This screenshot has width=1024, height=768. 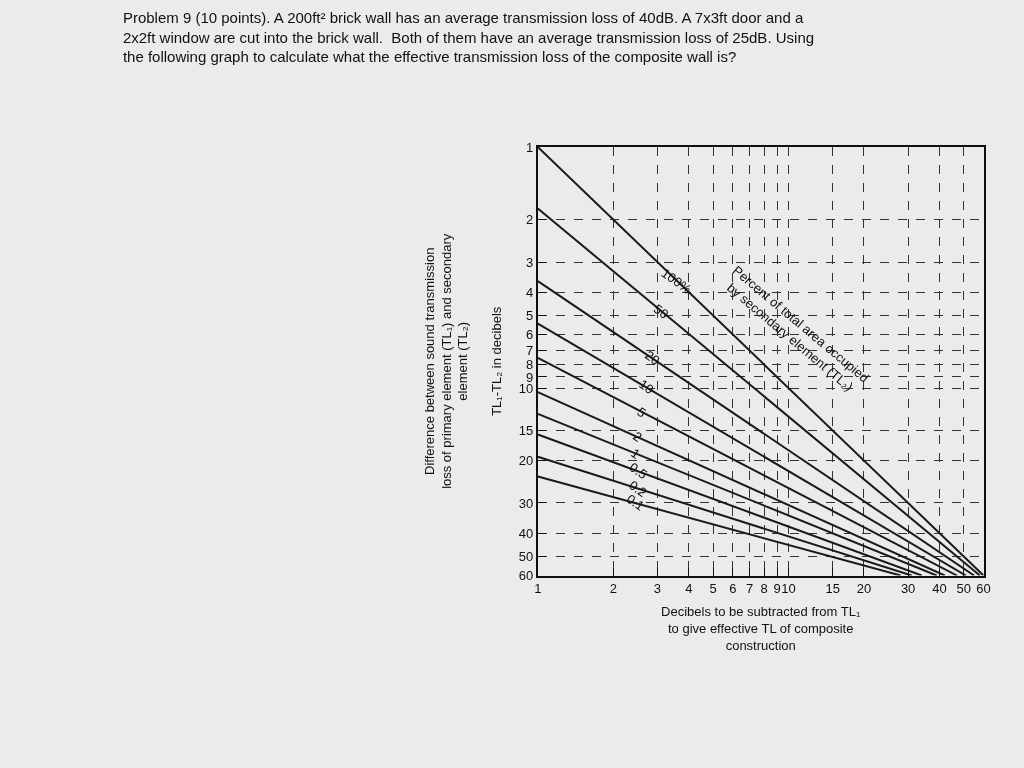 What do you see at coordinates (750, 589) in the screenshot?
I see `x-tick-label: 7` at bounding box center [750, 589].